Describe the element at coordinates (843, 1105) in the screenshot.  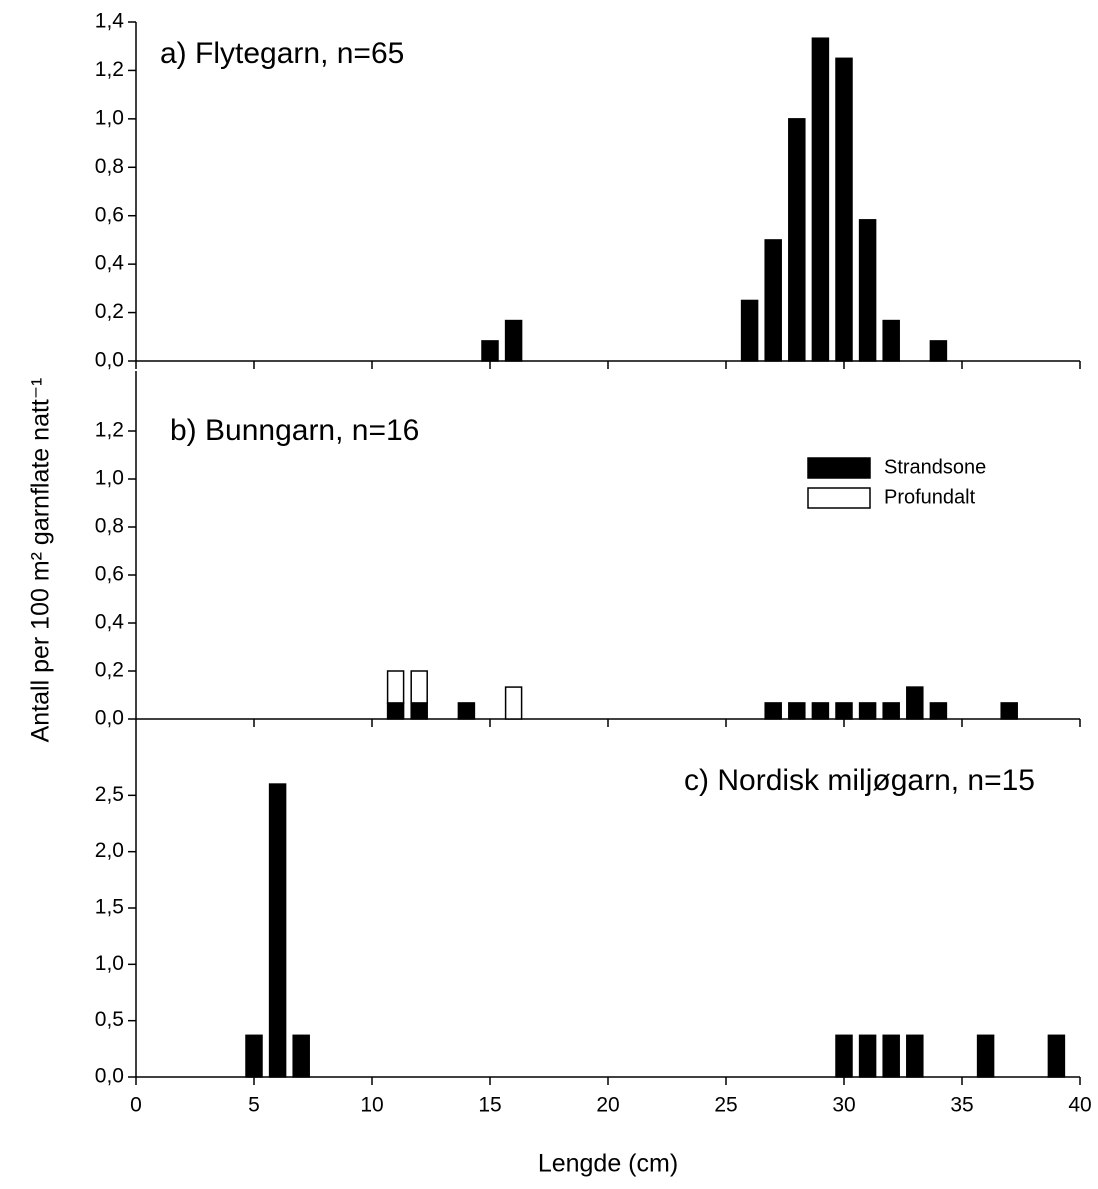
I see `x-tick-label: 30` at that location.